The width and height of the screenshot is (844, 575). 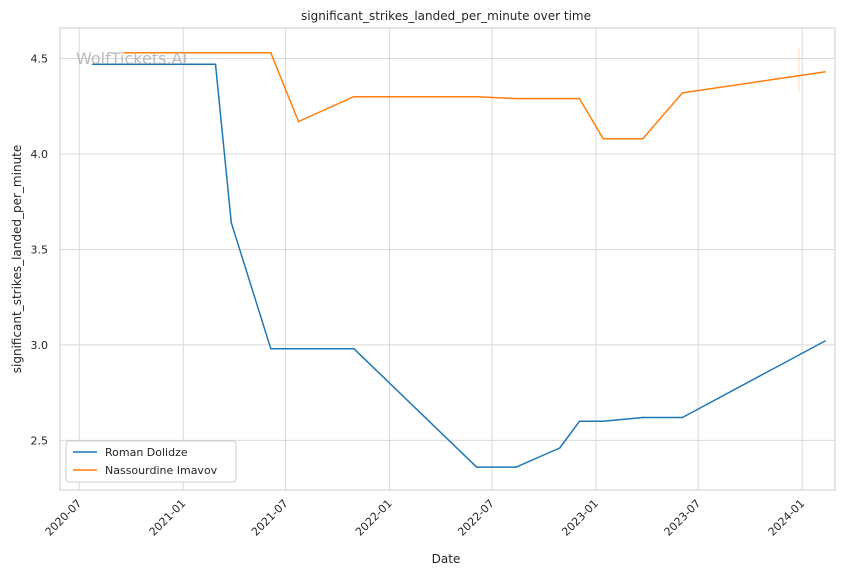 I want to click on x-tick-label: 2022-07, so click(x=476, y=518).